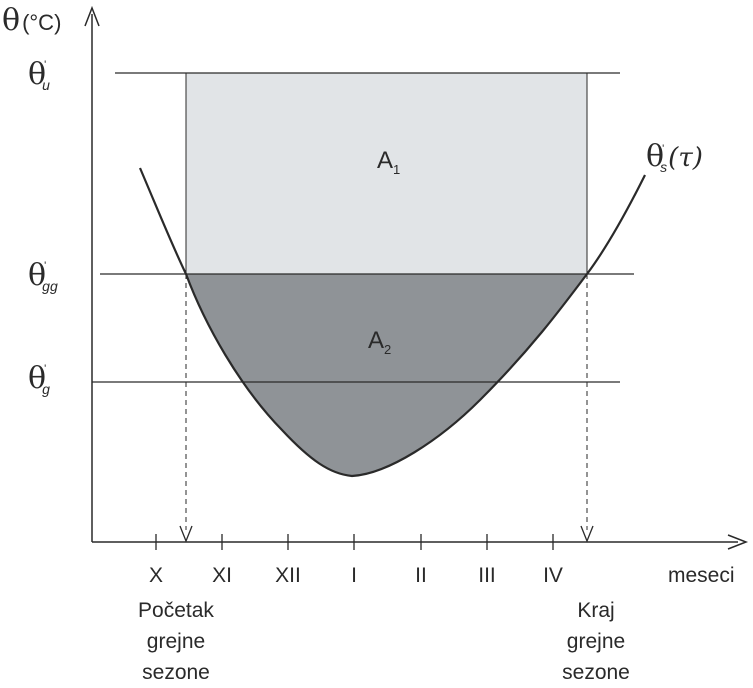  Describe the element at coordinates (156, 575) in the screenshot. I see `month-label-x: X` at that location.